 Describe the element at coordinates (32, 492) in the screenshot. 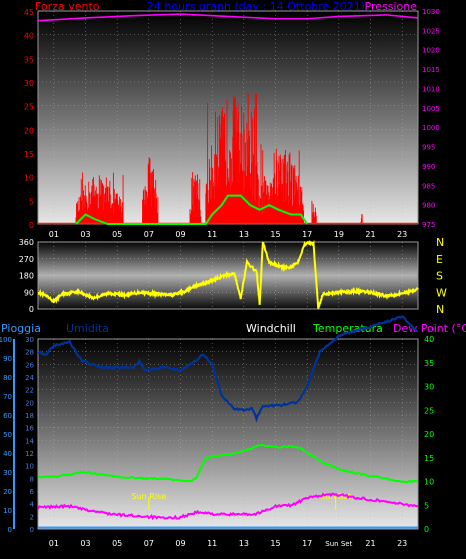

I see `humidity-tick-label: 6` at that location.